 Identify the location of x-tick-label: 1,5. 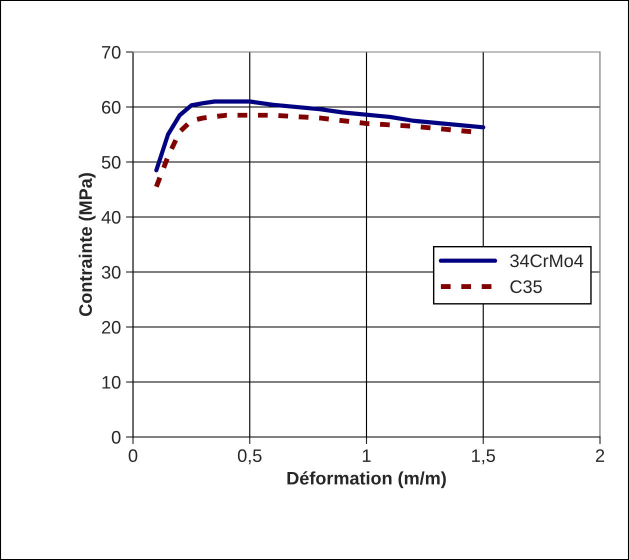
(484, 456).